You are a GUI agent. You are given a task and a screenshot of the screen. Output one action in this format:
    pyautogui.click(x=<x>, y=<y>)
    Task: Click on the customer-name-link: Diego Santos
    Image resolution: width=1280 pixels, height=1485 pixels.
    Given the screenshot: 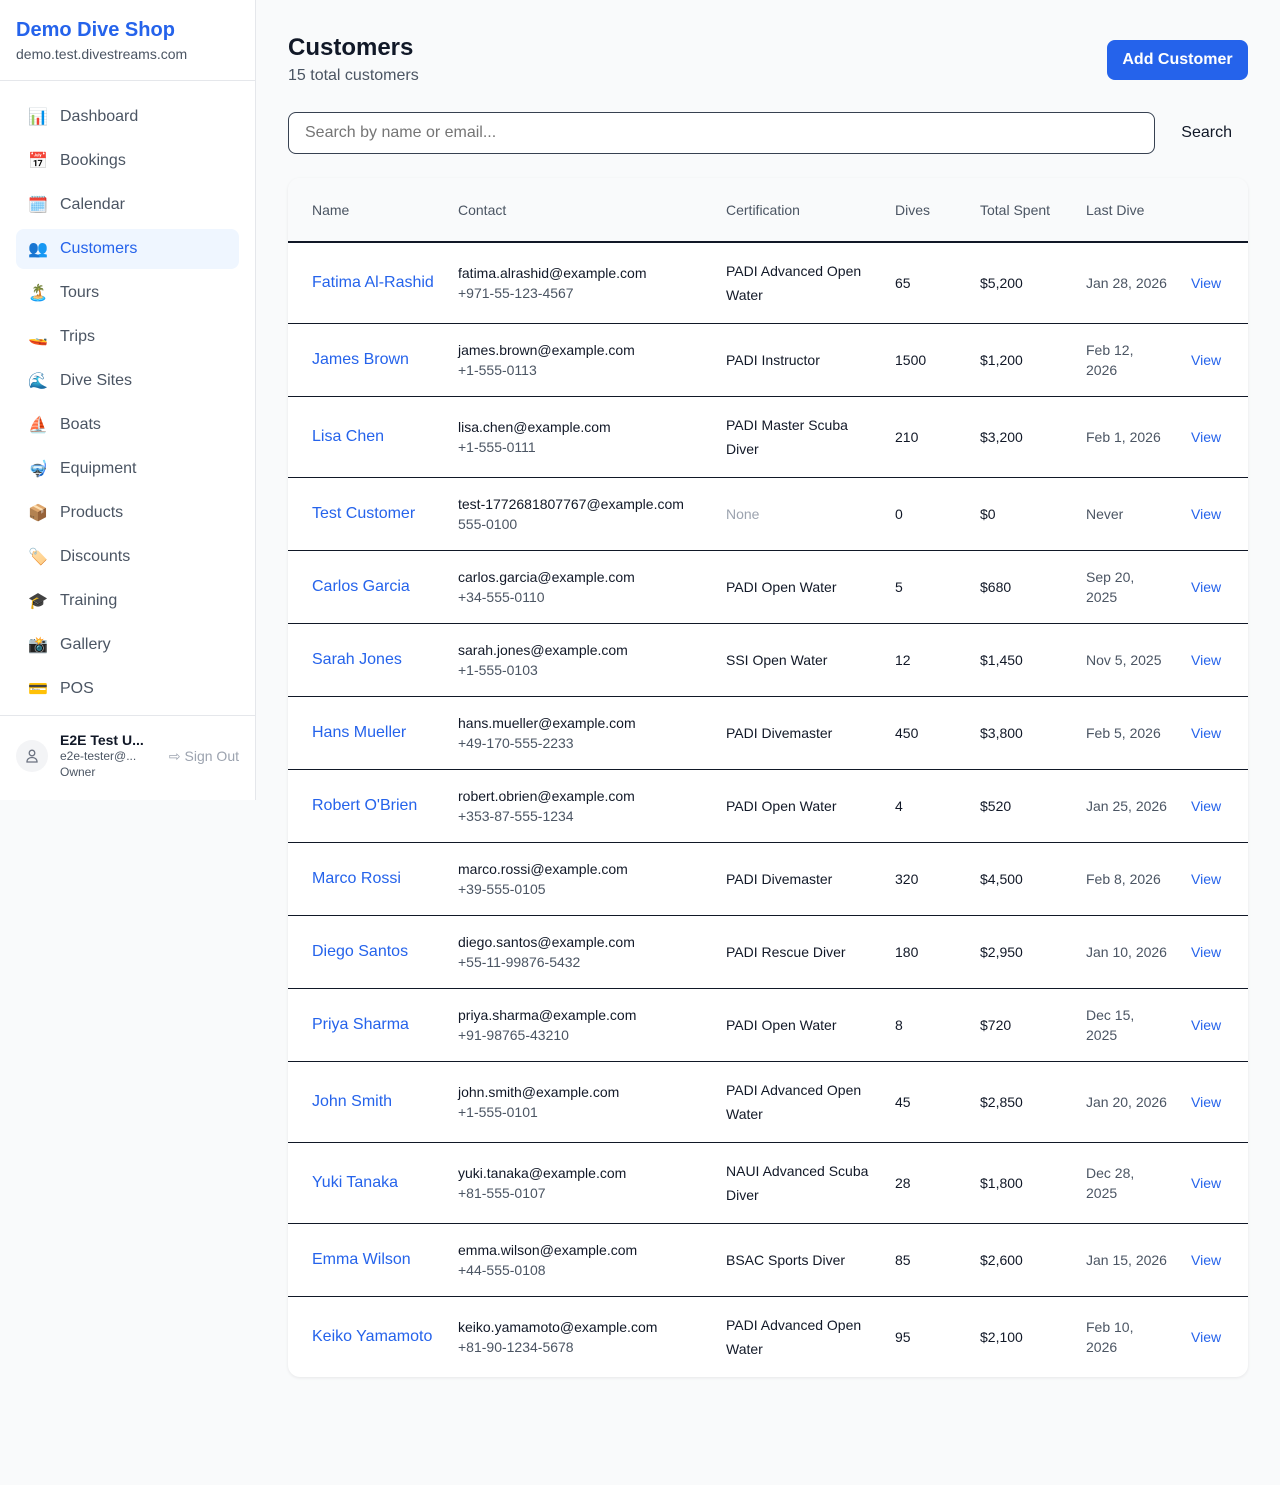 What is the action you would take?
    pyautogui.click(x=360, y=951)
    